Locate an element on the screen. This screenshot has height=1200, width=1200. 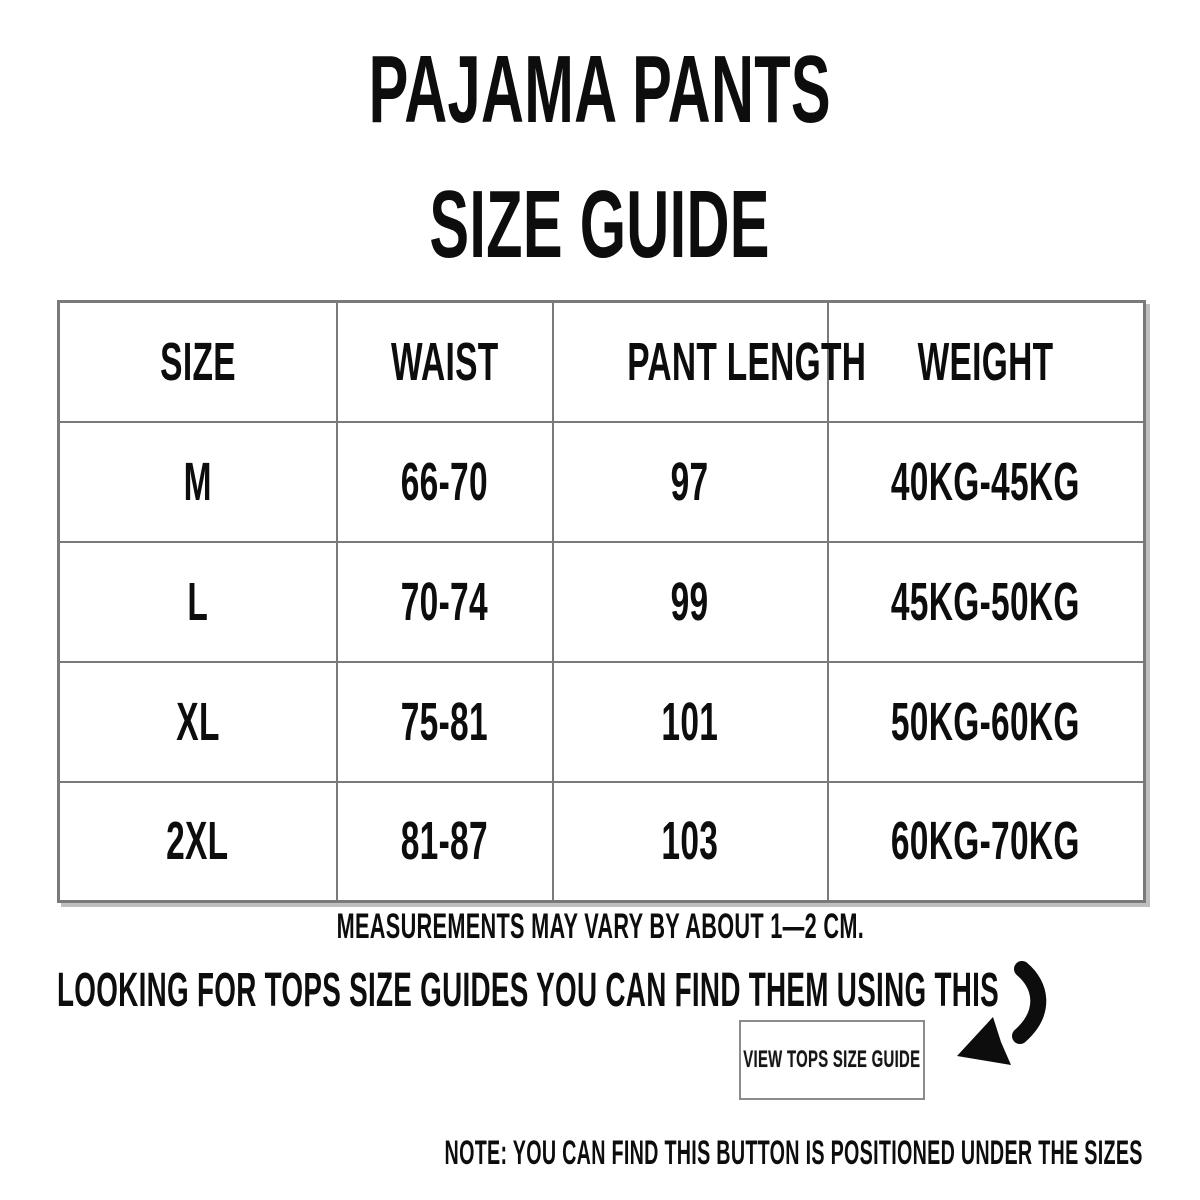
weight-cell: 60KG-70KG is located at coordinates (986, 841).